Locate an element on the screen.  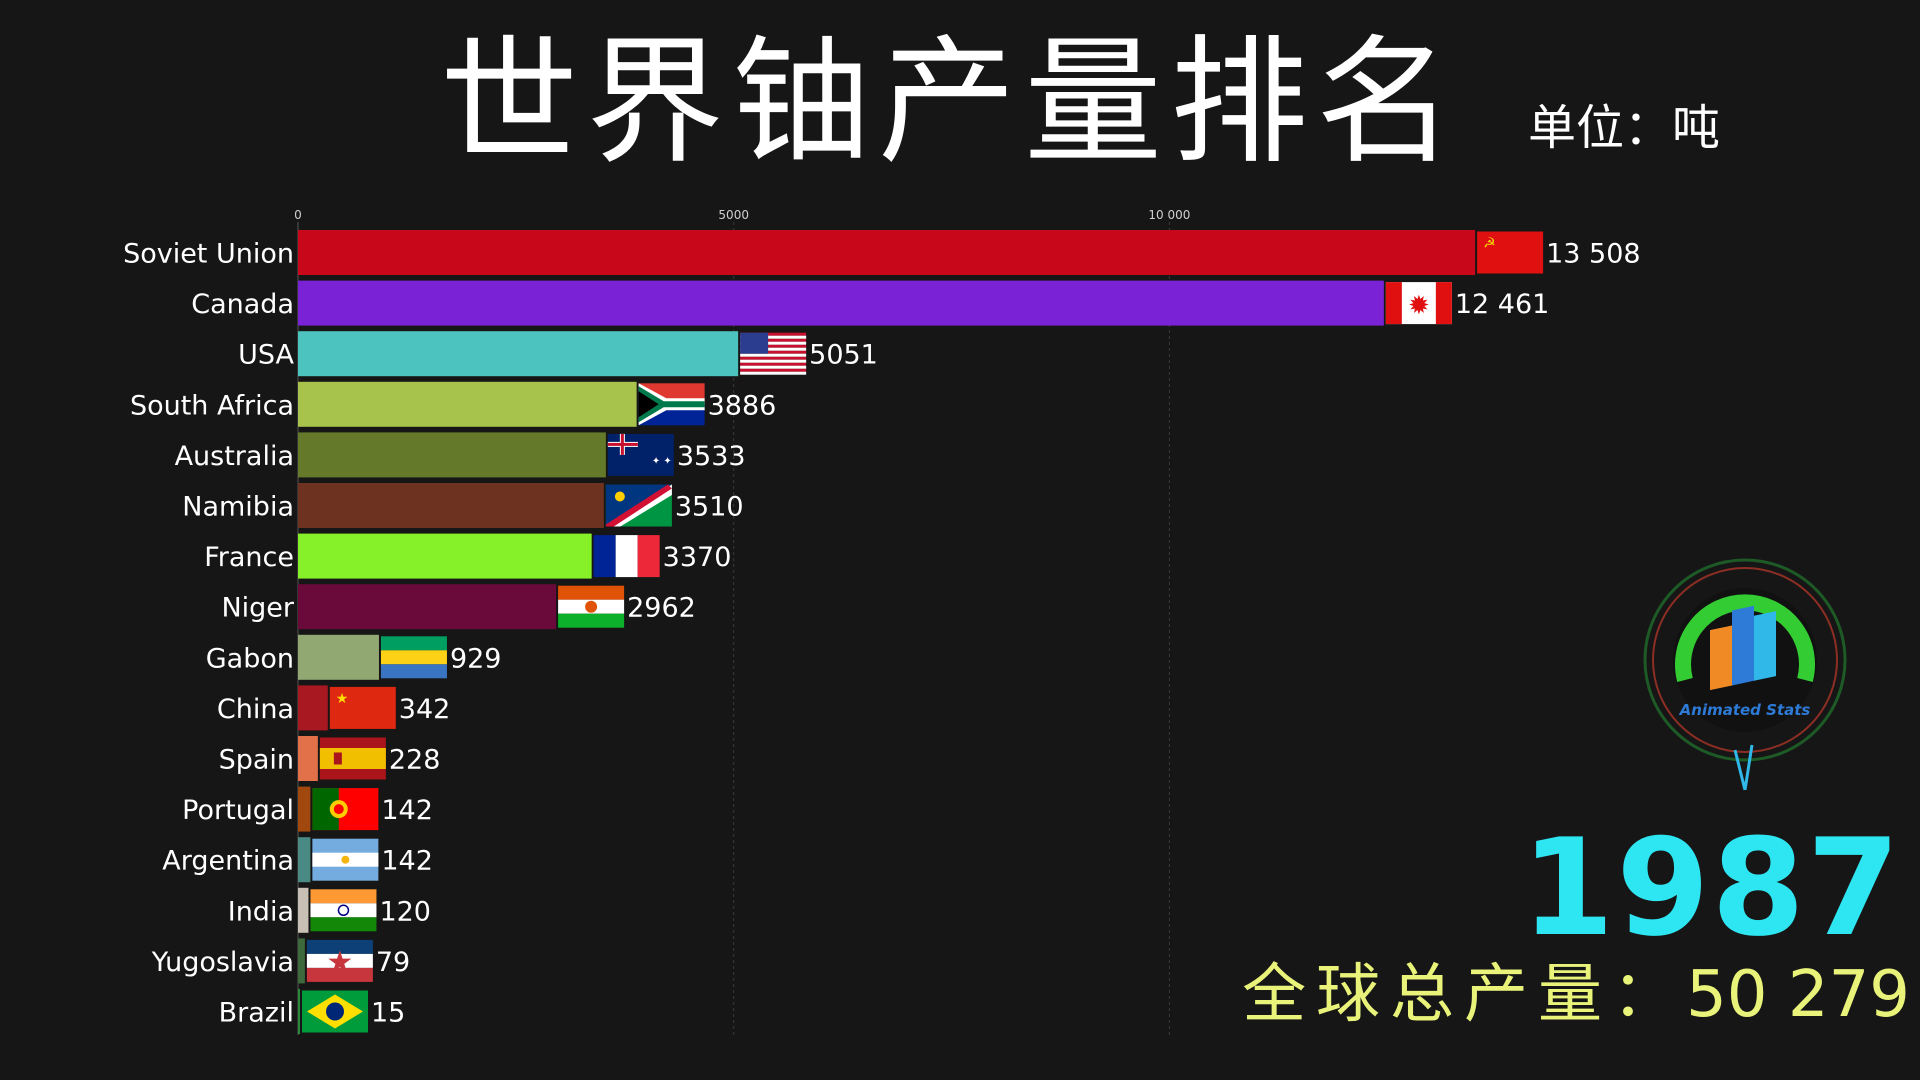
category-label-8: Gabon is located at coordinates (250, 658).